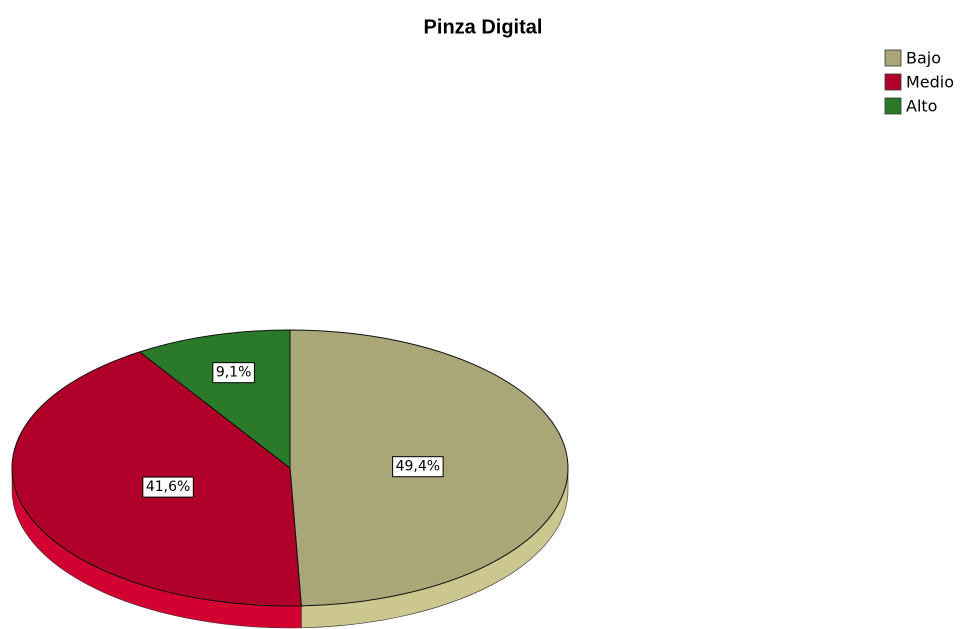  I want to click on value-label: 41,6%, so click(168, 487).